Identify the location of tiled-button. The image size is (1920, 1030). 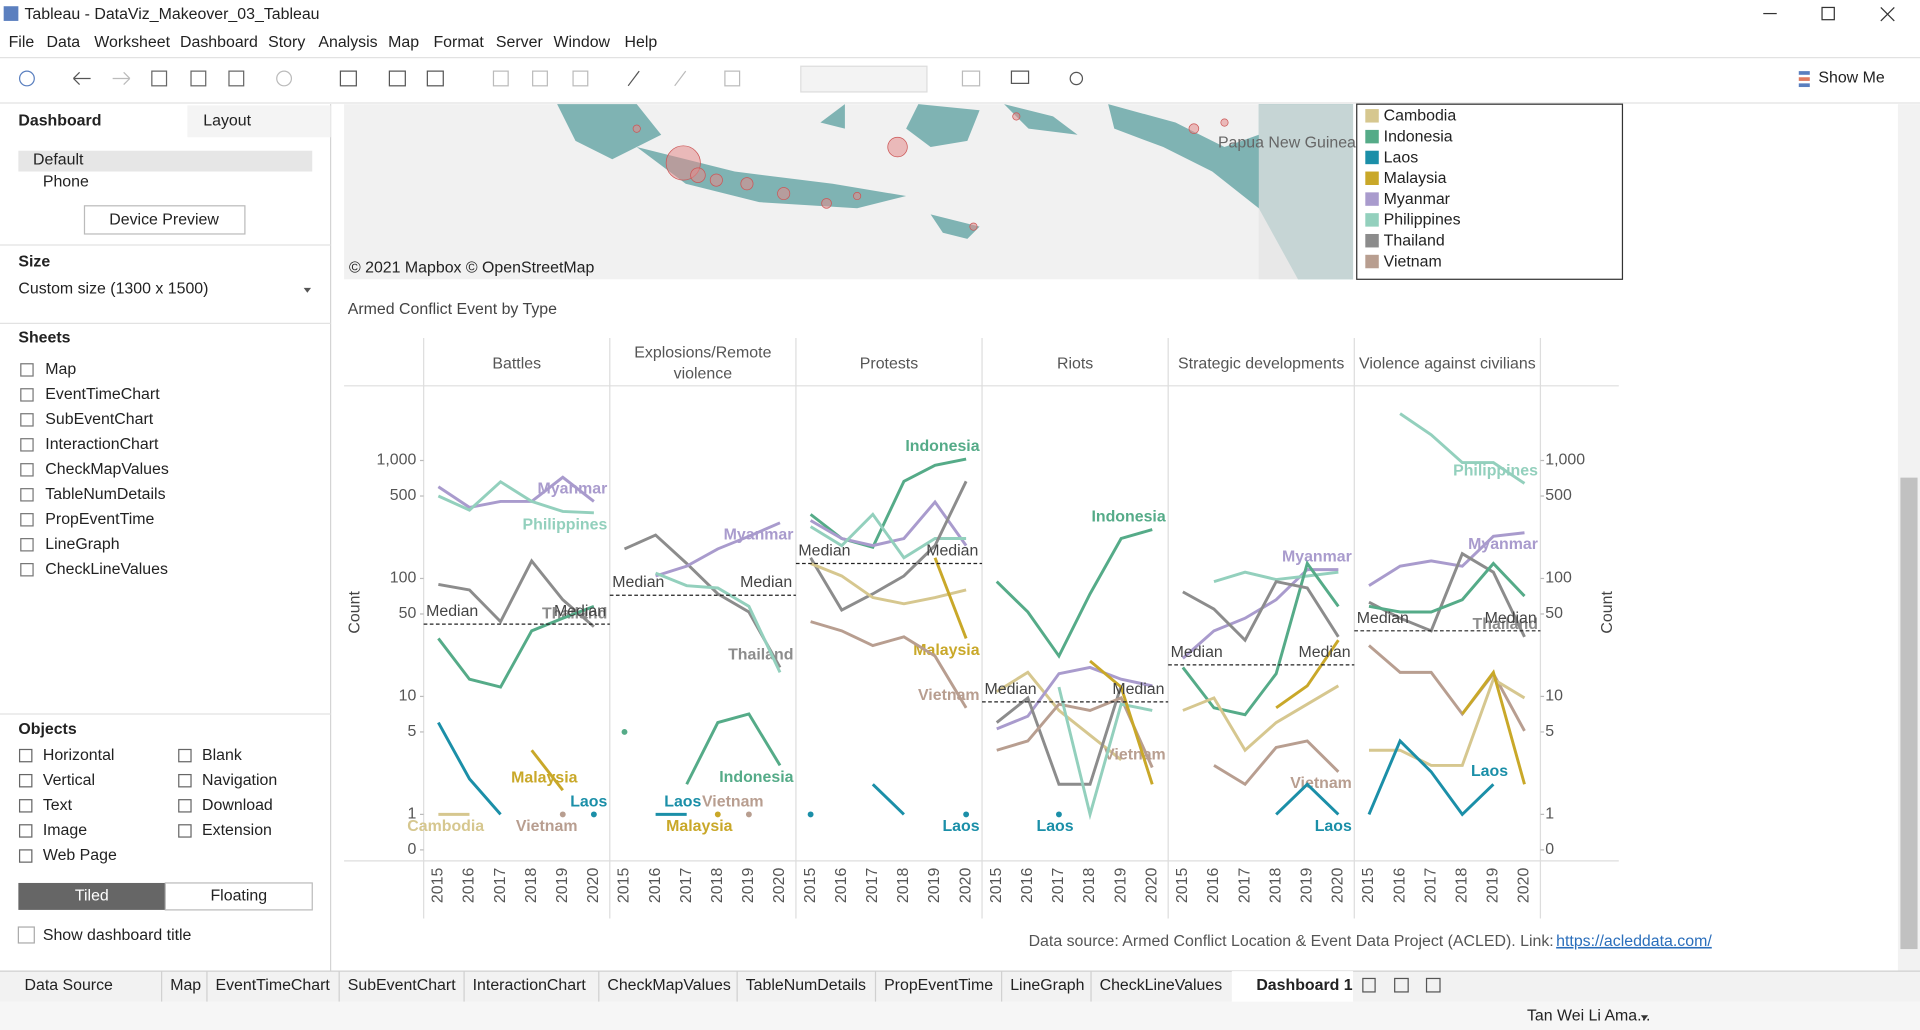
(92, 896).